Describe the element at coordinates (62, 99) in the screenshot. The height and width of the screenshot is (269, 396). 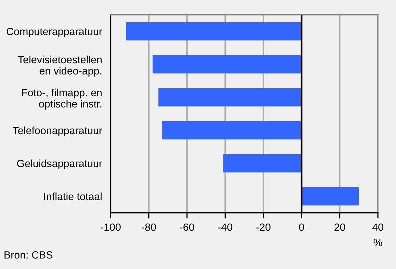
I see `y-tick-label: Foto-, filmapp. en optische instr.` at that location.